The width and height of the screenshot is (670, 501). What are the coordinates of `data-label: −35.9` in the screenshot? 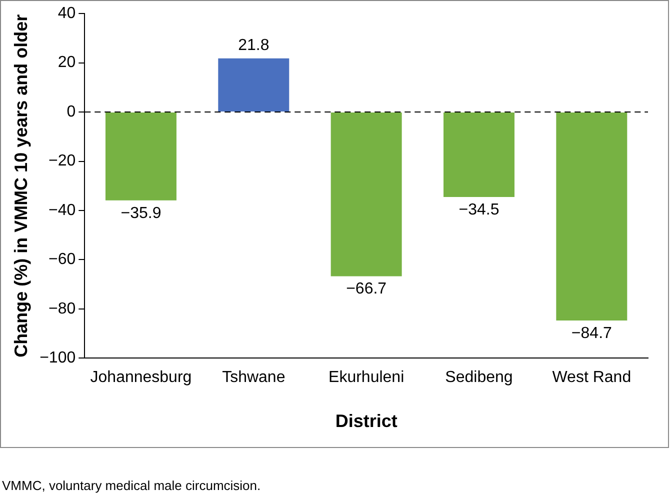 It's located at (141, 213).